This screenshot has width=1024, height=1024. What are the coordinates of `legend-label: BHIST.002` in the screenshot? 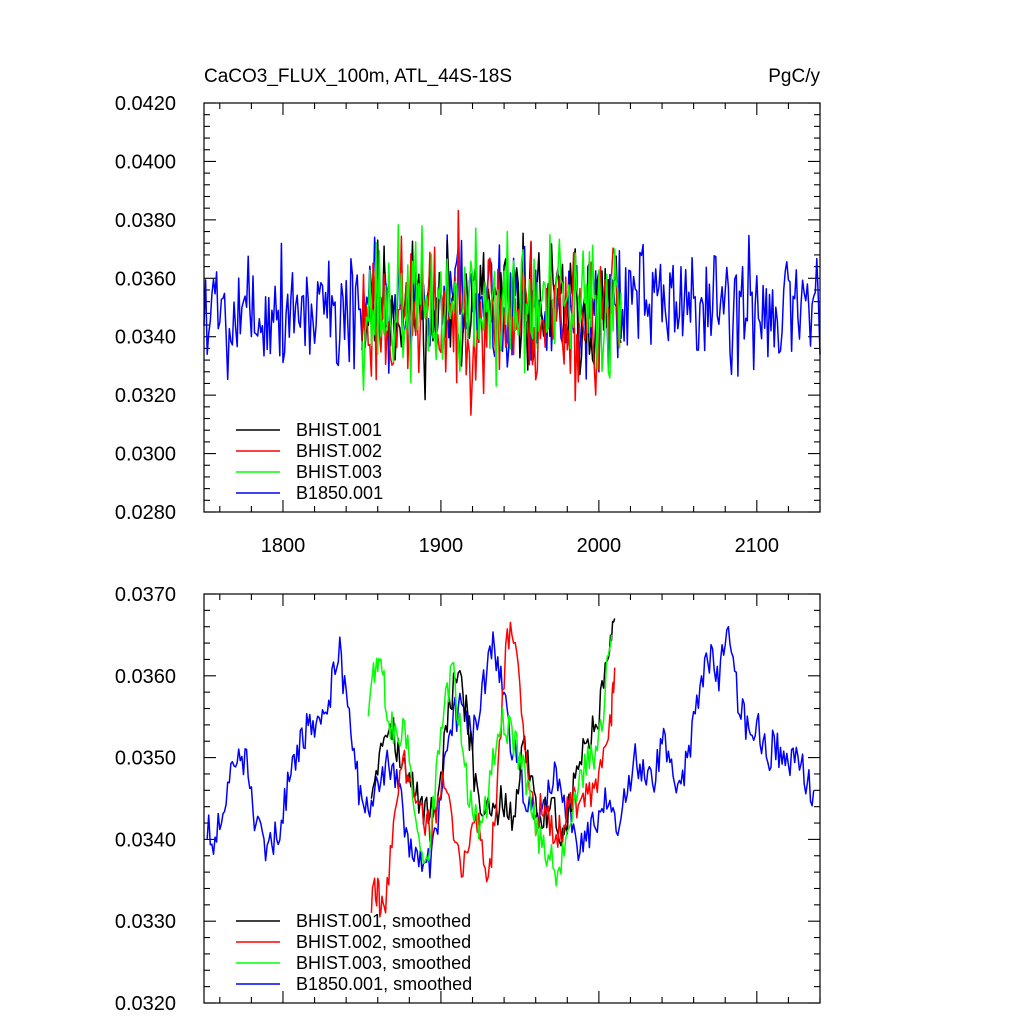 It's located at (339, 451).